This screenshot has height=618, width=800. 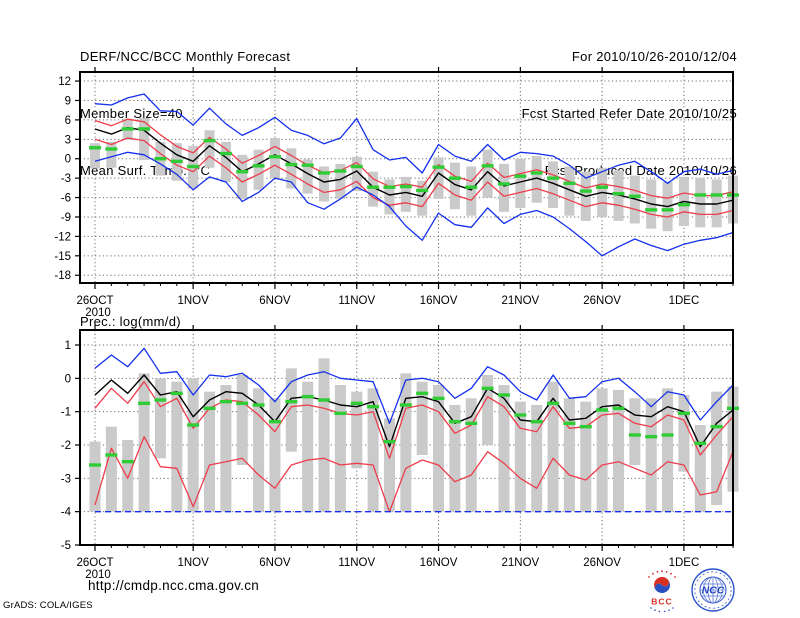 What do you see at coordinates (174, 585) in the screenshot?
I see `source-url: http://cmdp.ncc.cma.gov.cn` at bounding box center [174, 585].